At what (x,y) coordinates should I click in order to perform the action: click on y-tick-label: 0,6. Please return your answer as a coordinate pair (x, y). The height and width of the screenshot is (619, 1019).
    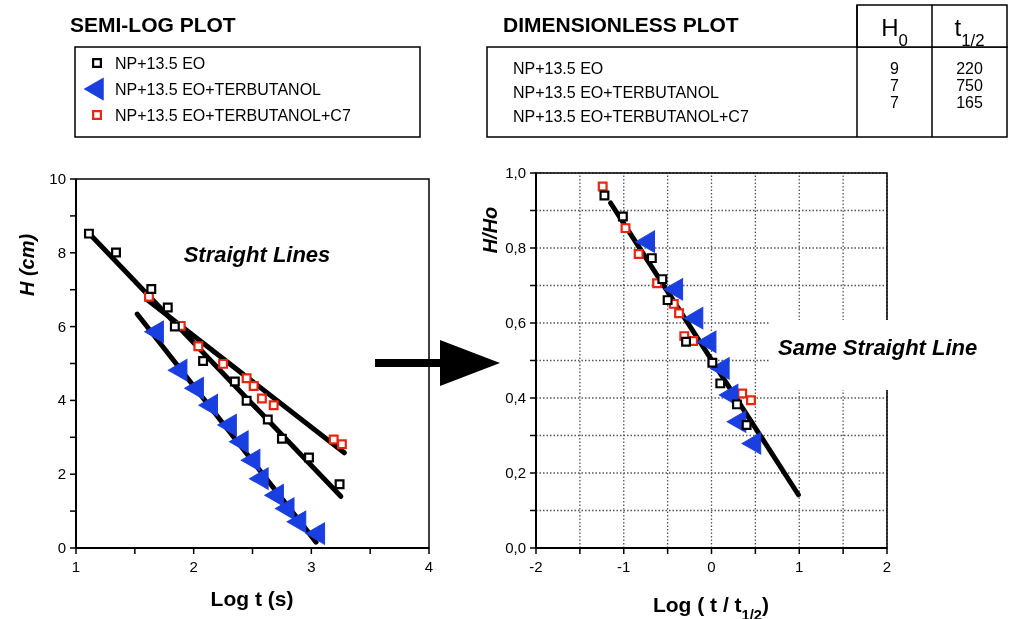
    Looking at the image, I should click on (515, 322).